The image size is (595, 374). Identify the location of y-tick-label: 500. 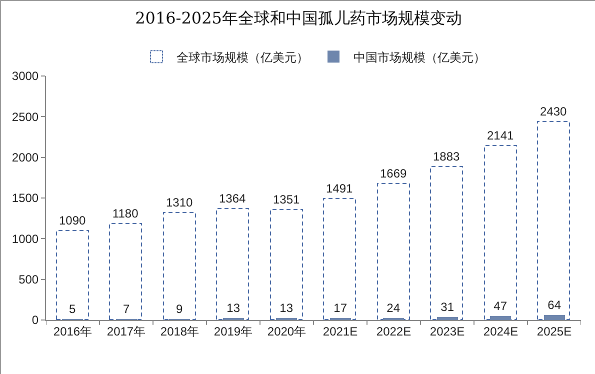
(28, 279).